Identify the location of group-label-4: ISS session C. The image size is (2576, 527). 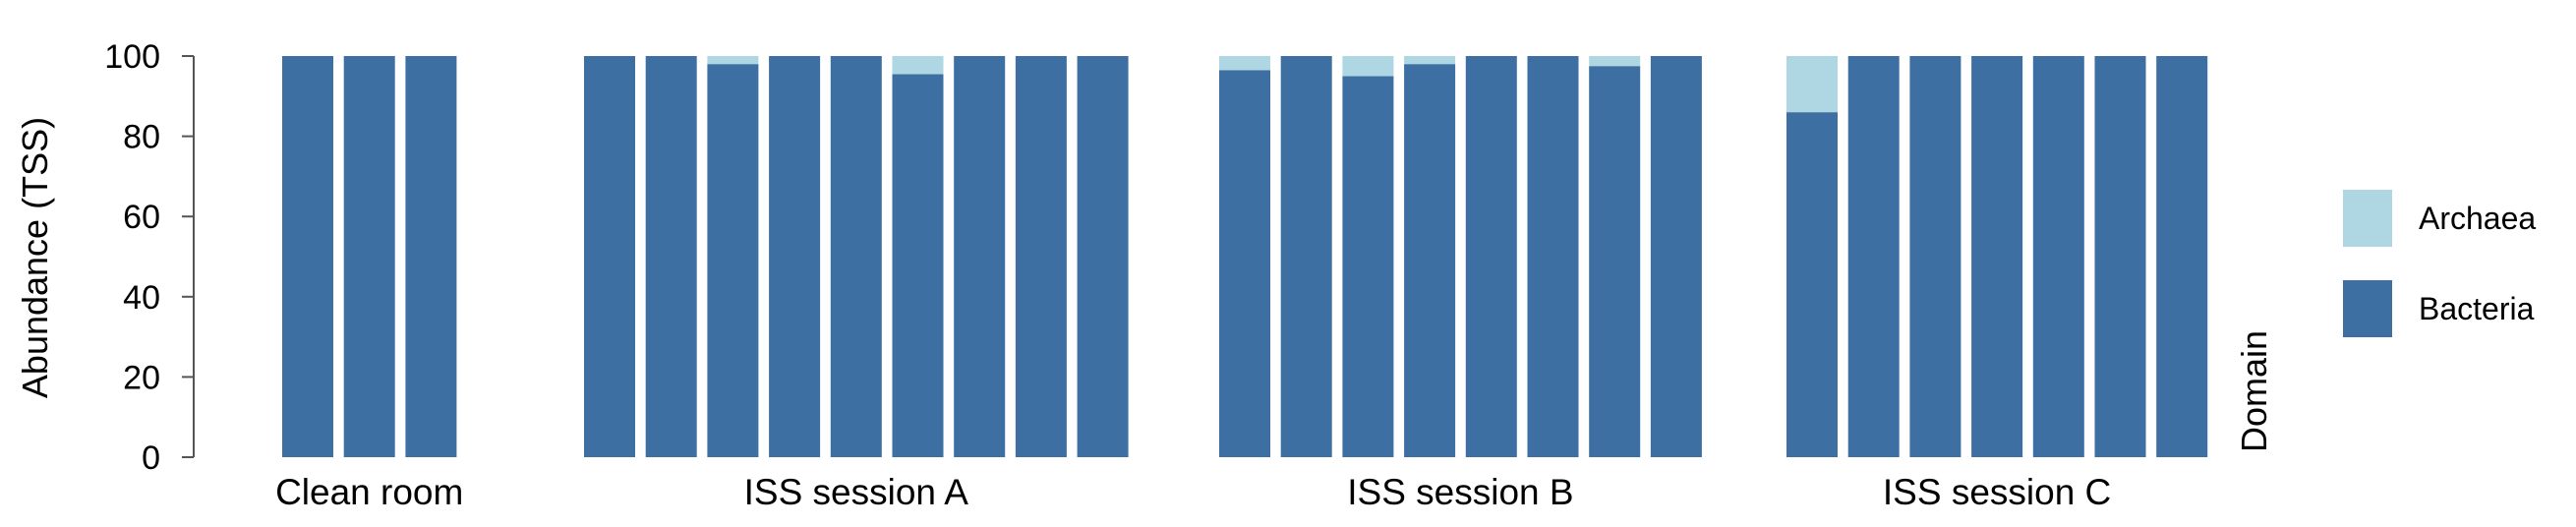
(1997, 492).